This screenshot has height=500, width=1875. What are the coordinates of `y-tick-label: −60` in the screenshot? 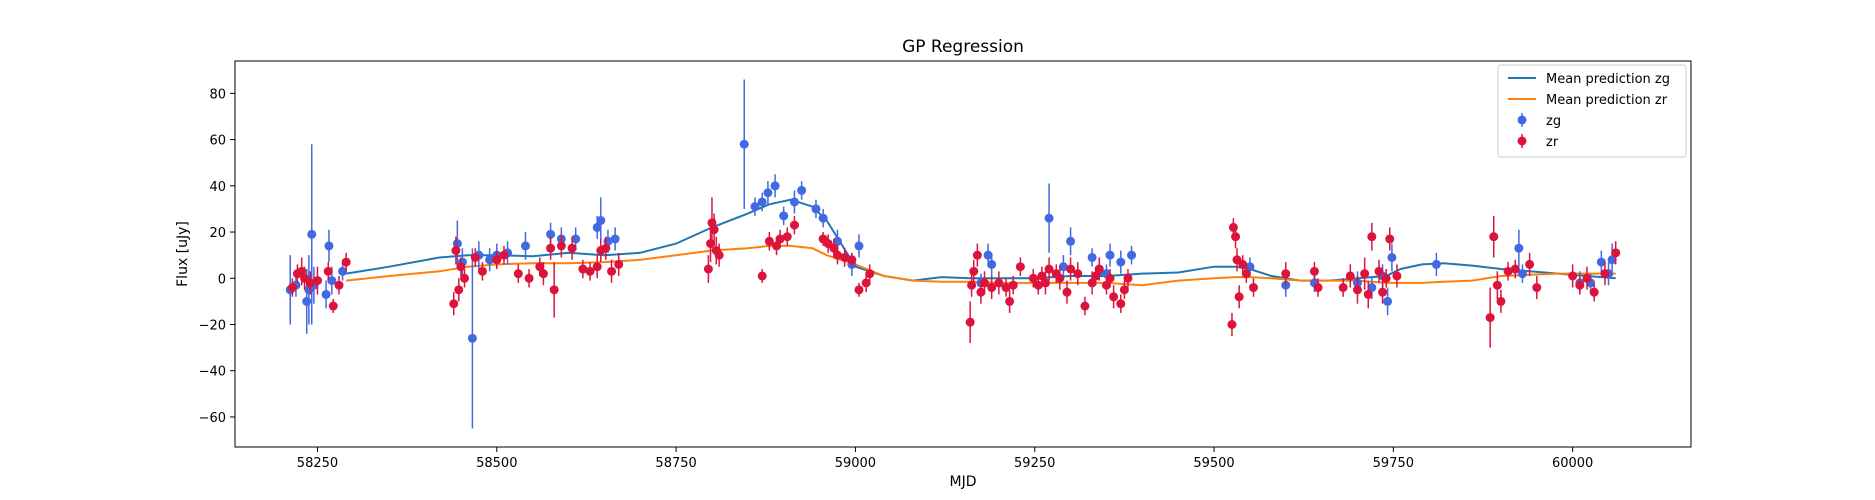 It's located at (212, 418).